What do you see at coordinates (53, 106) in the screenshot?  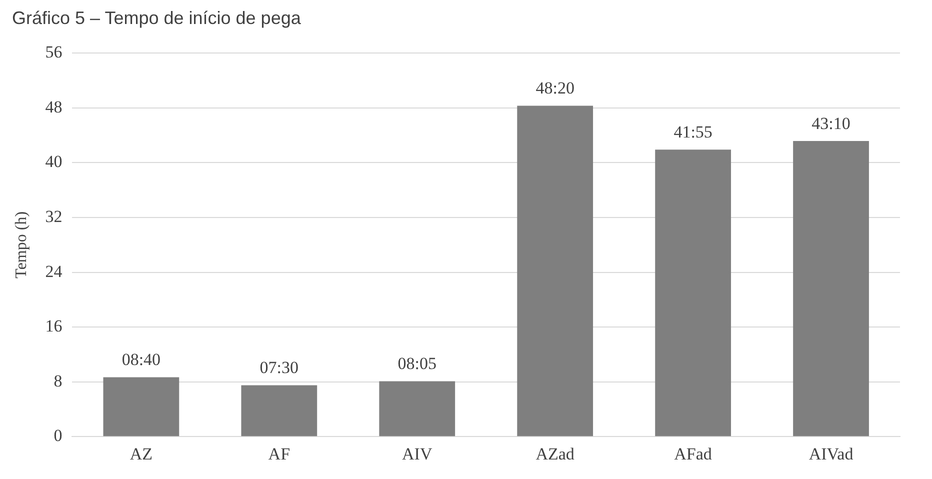 I see `y-tick-label: 48` at bounding box center [53, 106].